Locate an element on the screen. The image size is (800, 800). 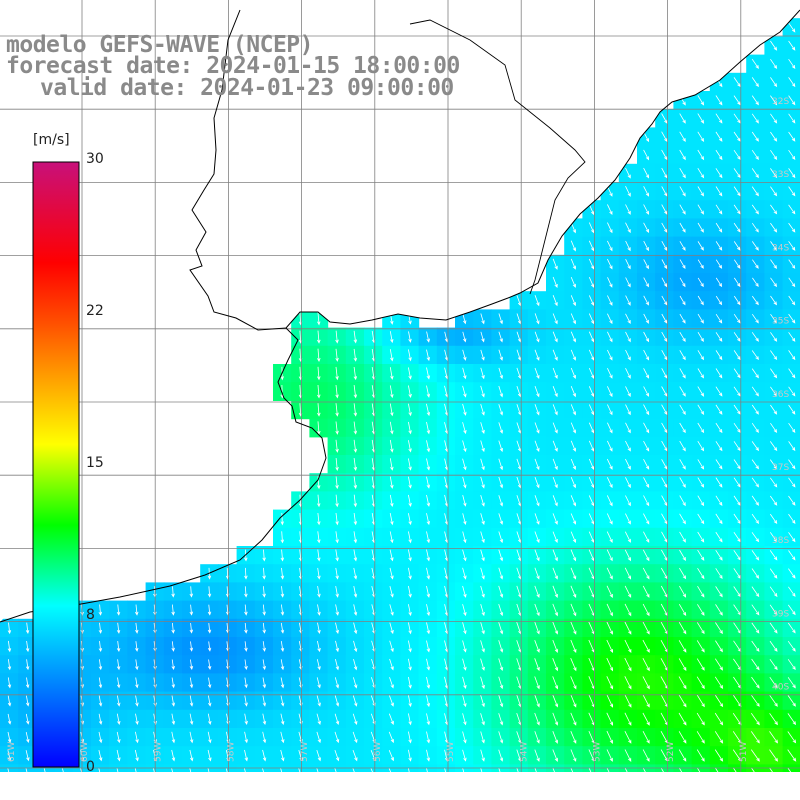
lon-label: 60W is located at coordinates (85, 752).